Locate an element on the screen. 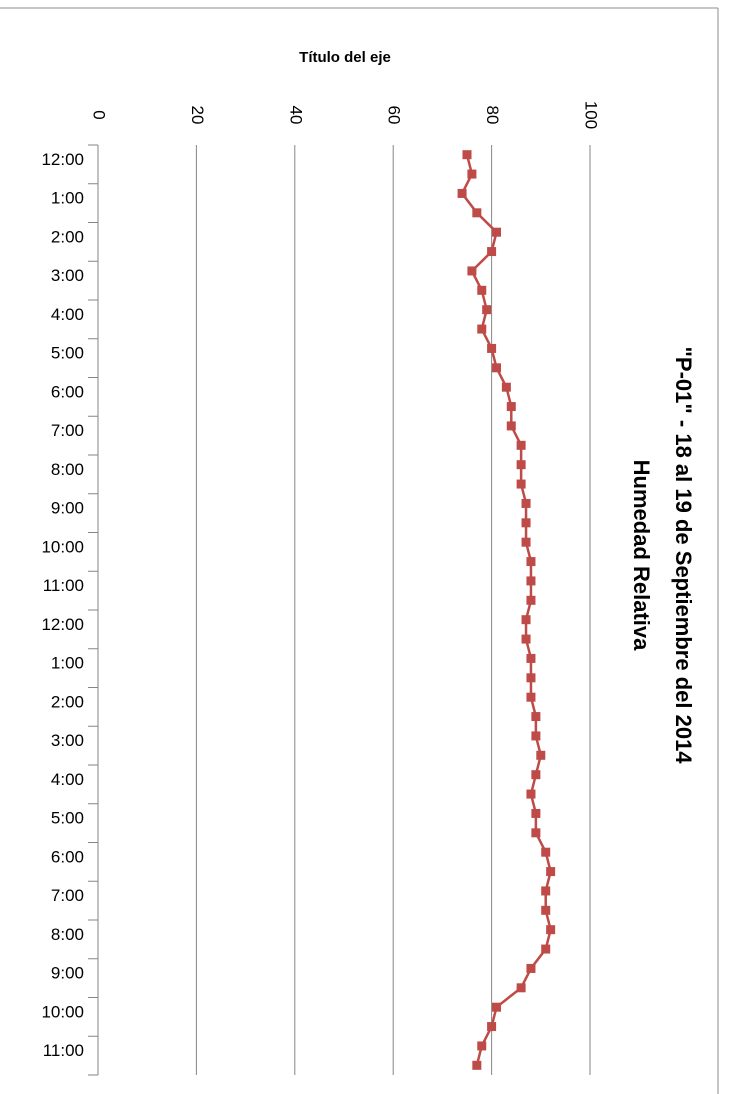  series-line is located at coordinates (506, 610).